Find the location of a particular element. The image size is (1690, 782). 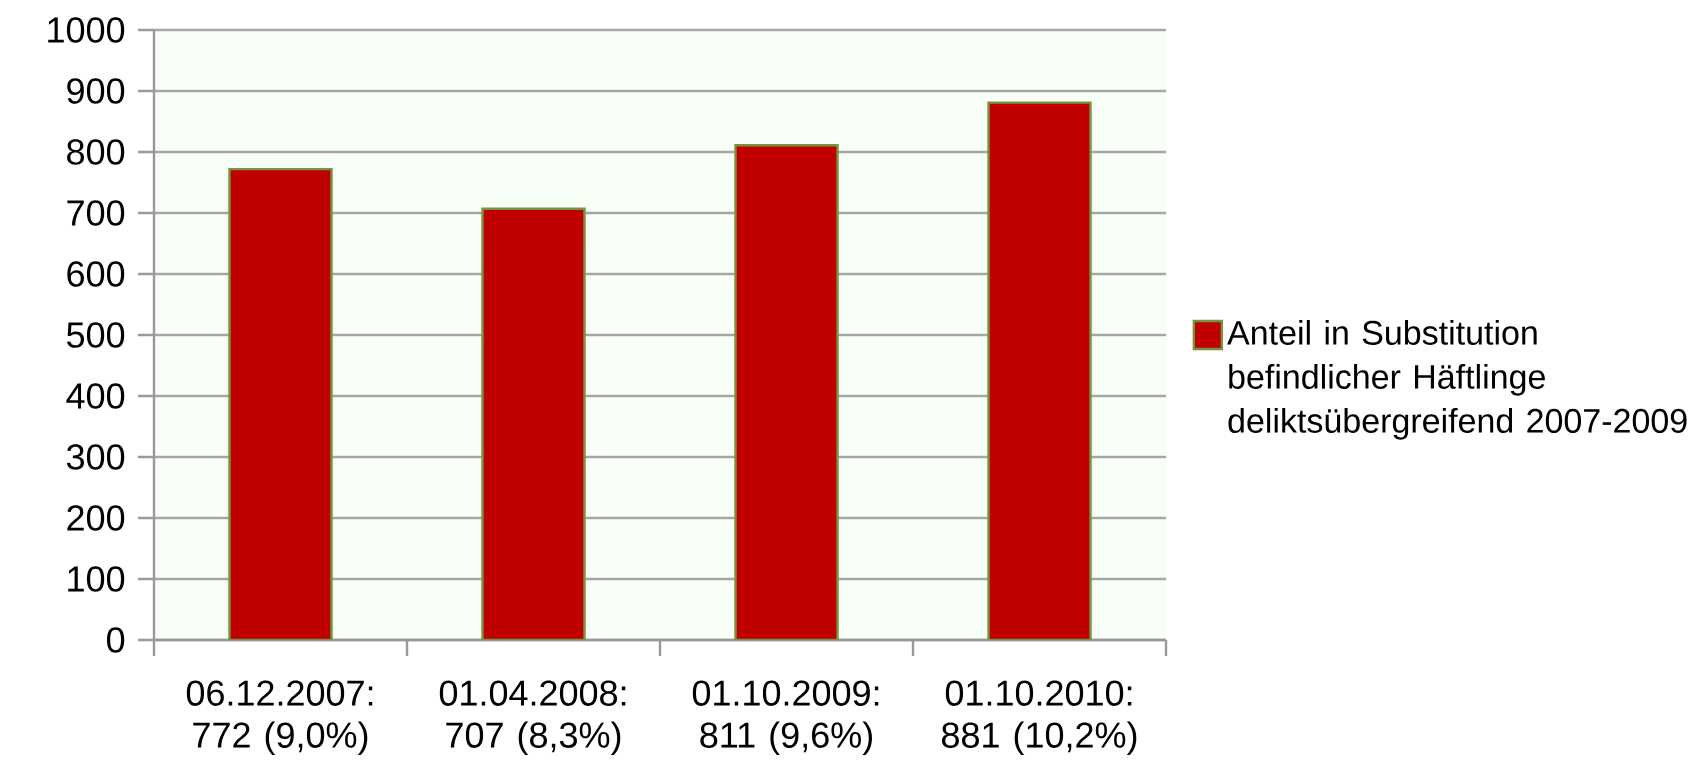

y-tick-label: 500 is located at coordinates (95, 335).